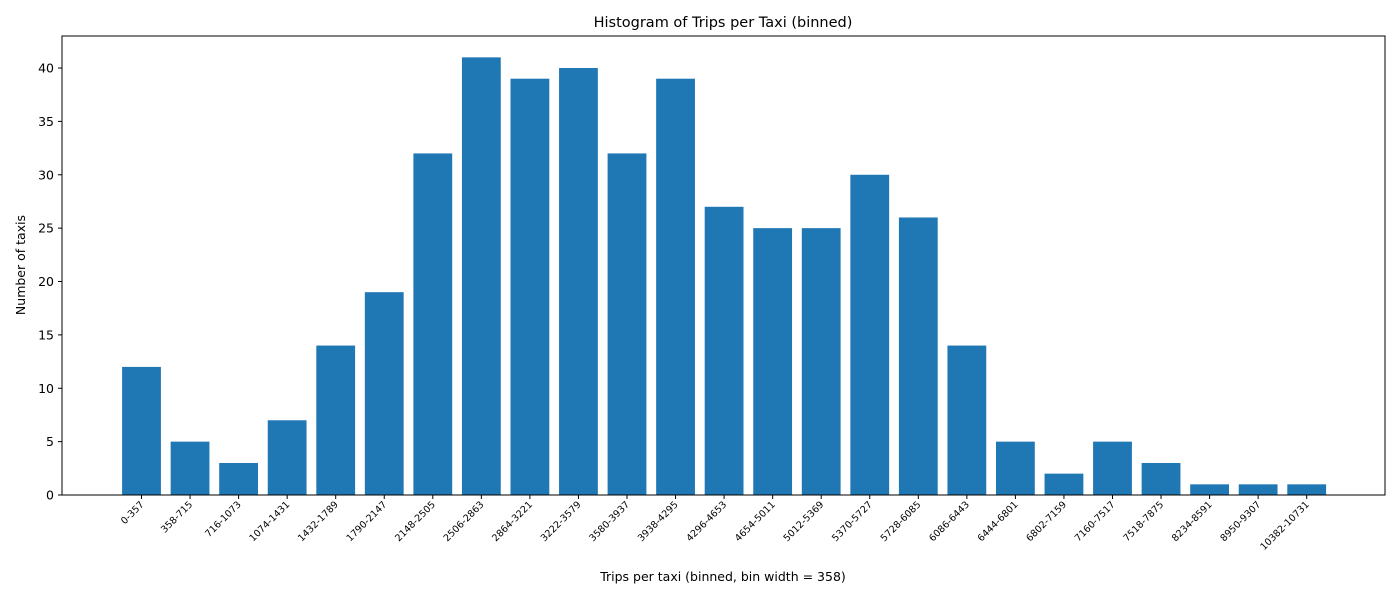  What do you see at coordinates (318, 521) in the screenshot?
I see `x-tick-label: 1432-1789` at bounding box center [318, 521].